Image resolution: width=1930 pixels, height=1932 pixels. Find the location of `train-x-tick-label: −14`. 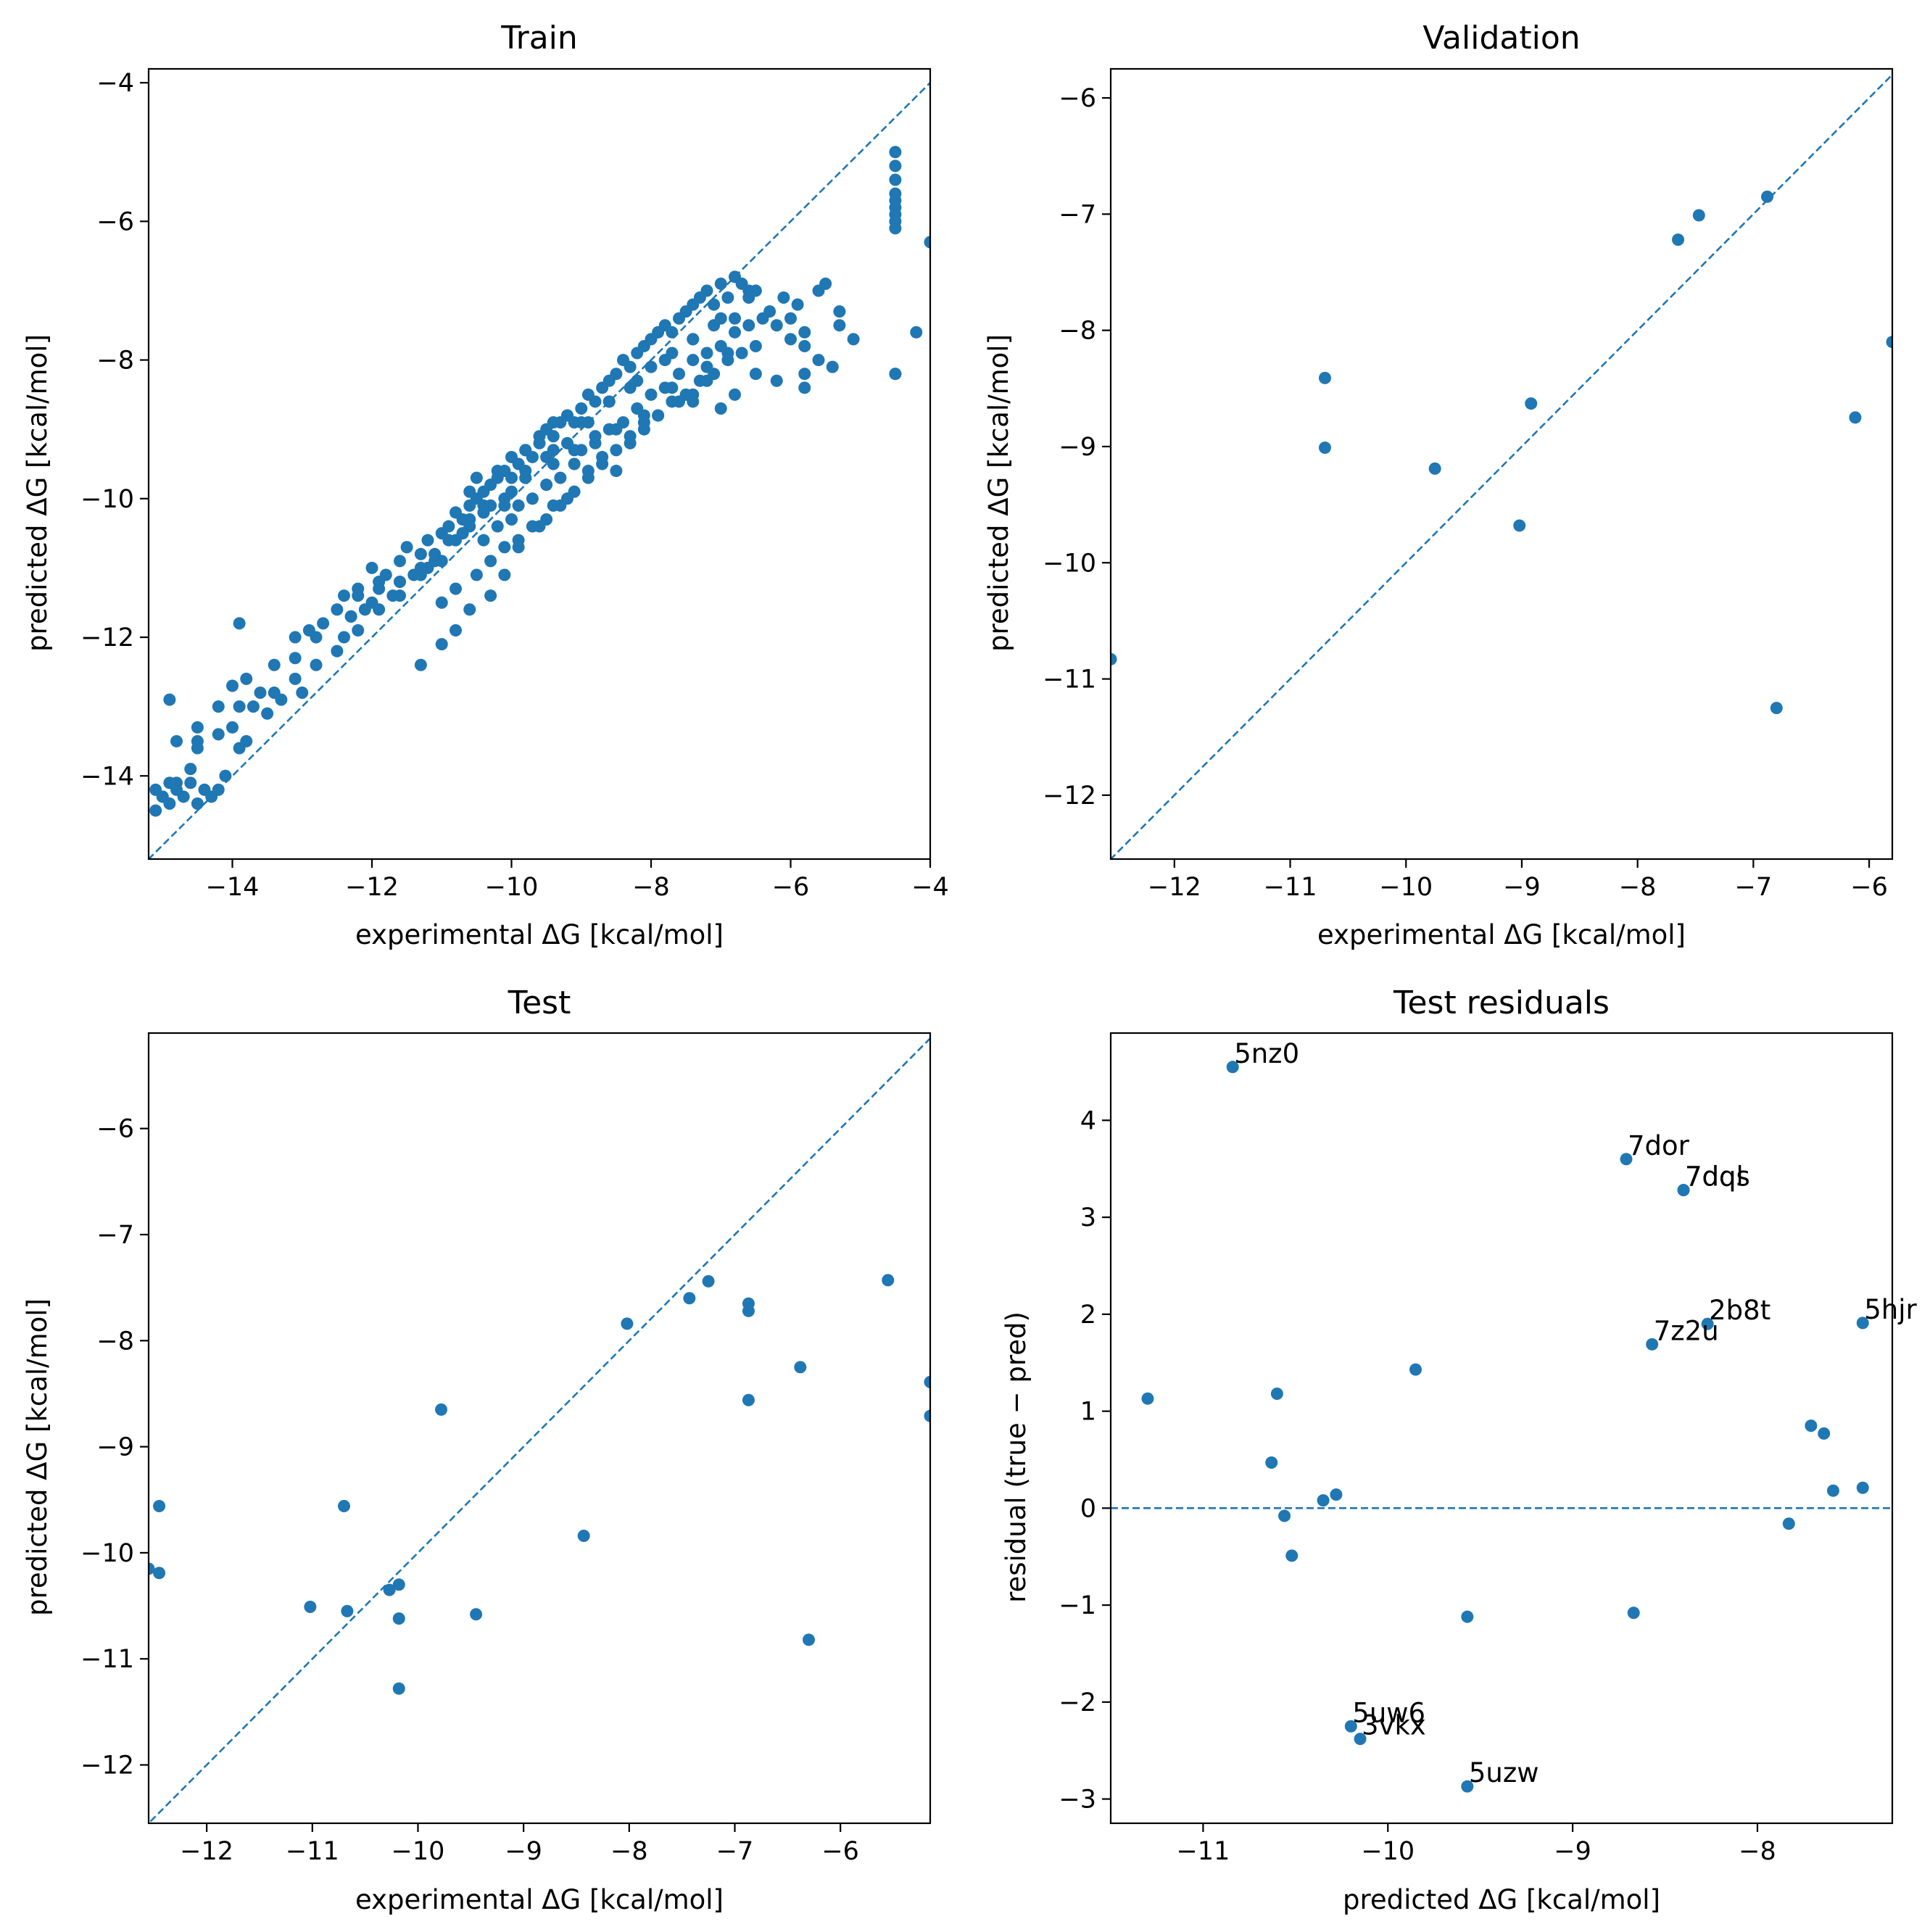

train-x-tick-label: −14 is located at coordinates (233, 888).